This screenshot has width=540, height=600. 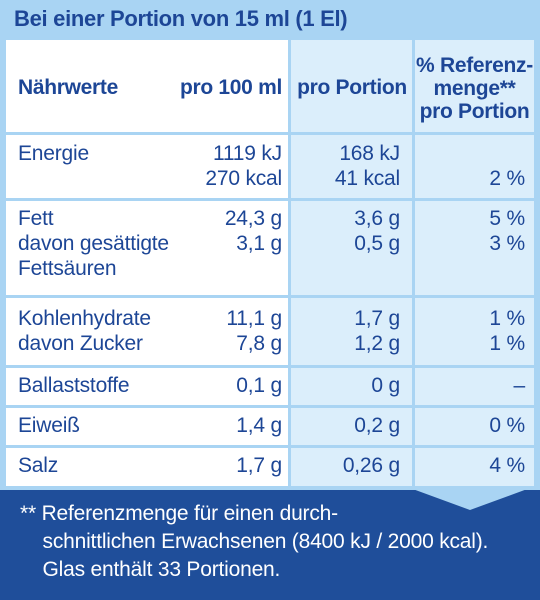 What do you see at coordinates (507, 465) in the screenshot?
I see `salt-reference: 4 %` at bounding box center [507, 465].